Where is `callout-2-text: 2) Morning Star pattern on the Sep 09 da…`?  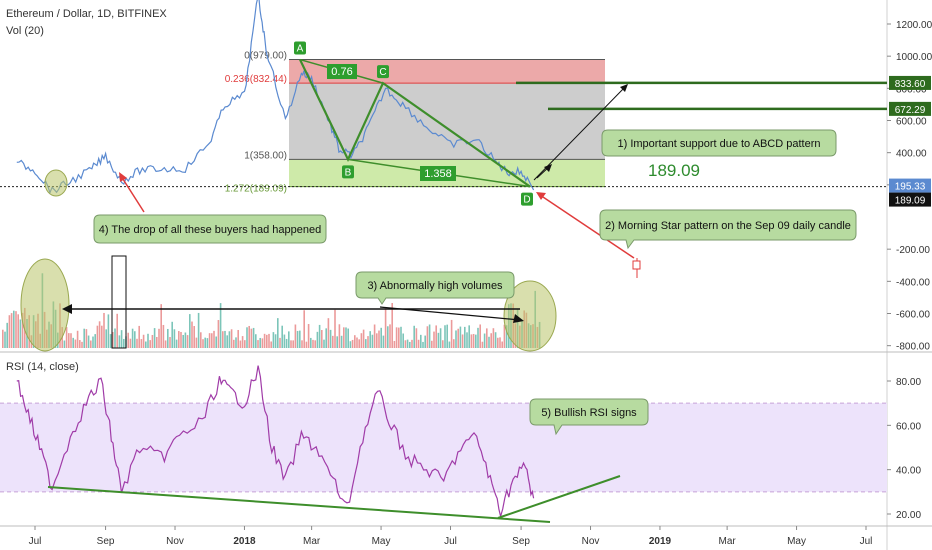
callout-2-text: 2) Morning Star pattern on the Sep 09 da… is located at coordinates (728, 226).